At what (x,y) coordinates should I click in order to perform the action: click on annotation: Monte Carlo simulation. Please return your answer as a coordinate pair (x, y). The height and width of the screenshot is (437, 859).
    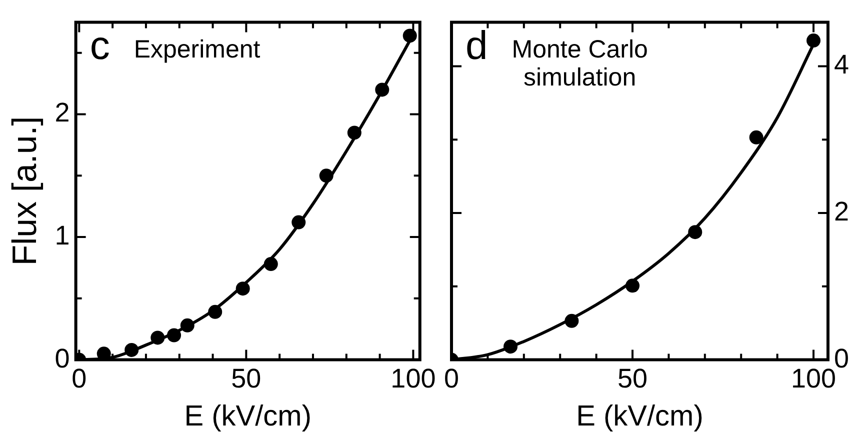
    Looking at the image, I should click on (580, 64).